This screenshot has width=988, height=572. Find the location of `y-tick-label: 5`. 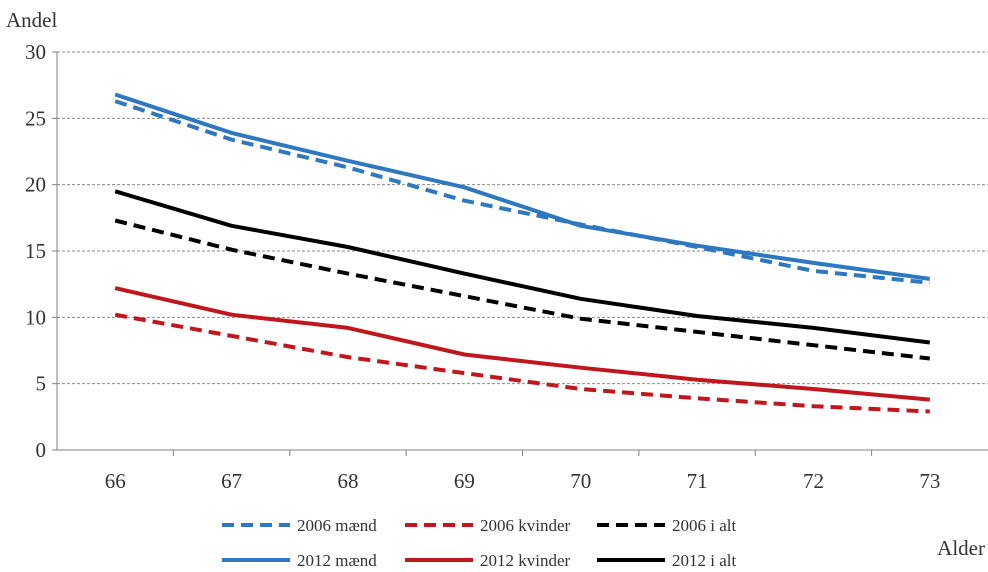

y-tick-label: 5 is located at coordinates (41, 384).